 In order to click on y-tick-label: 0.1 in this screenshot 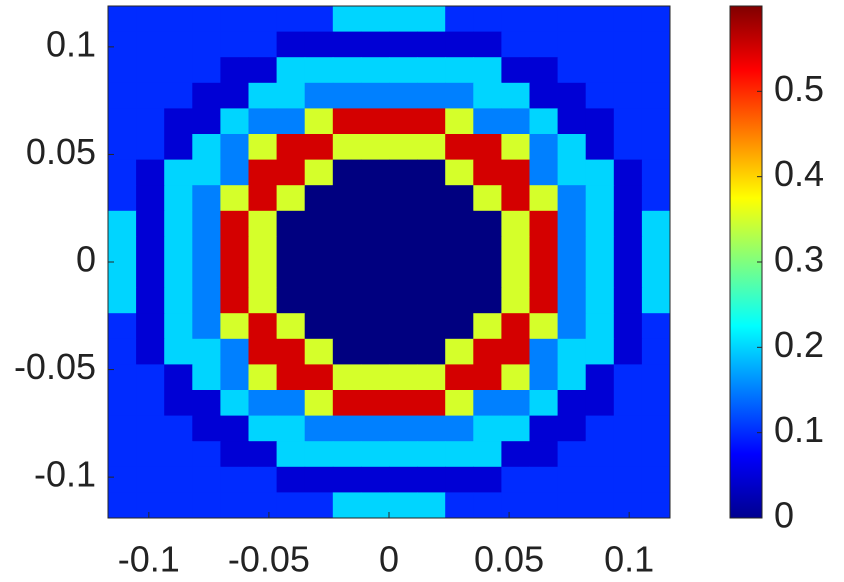, I will do `click(71, 43)`.